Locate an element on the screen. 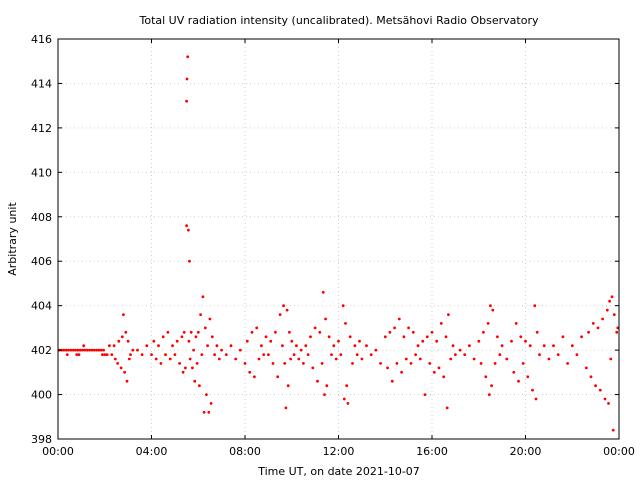 The height and width of the screenshot is (480, 640). x-tick-label: 04:00 is located at coordinates (152, 451).